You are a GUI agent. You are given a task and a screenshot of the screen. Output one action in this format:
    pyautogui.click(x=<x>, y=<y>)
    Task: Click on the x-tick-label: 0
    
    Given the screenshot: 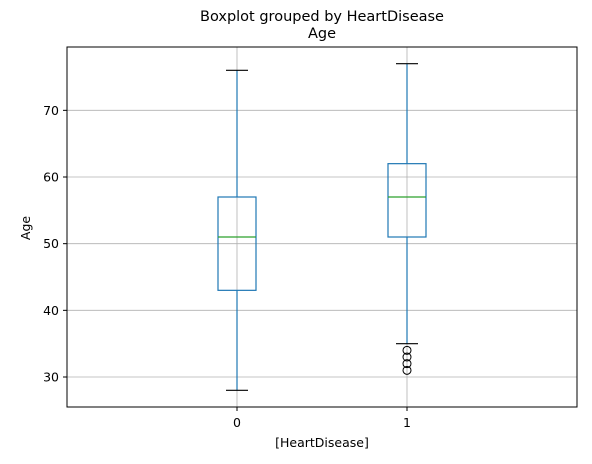 What is the action you would take?
    pyautogui.click(x=237, y=422)
    